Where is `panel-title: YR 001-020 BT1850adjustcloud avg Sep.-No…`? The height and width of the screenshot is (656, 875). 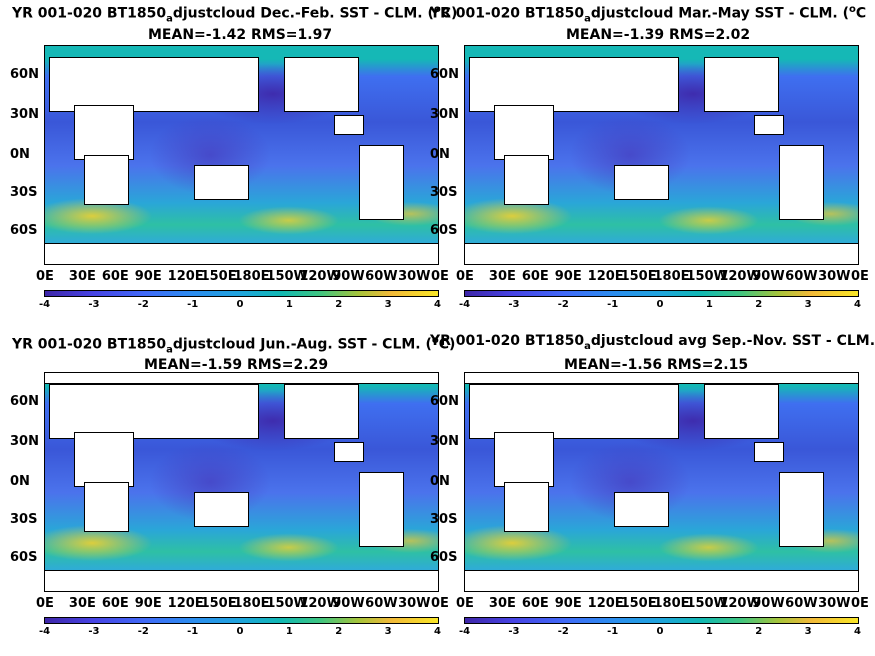 panel-title: YR 001-020 BT1850adjustcloud avg Sep.-No… is located at coordinates (652, 344).